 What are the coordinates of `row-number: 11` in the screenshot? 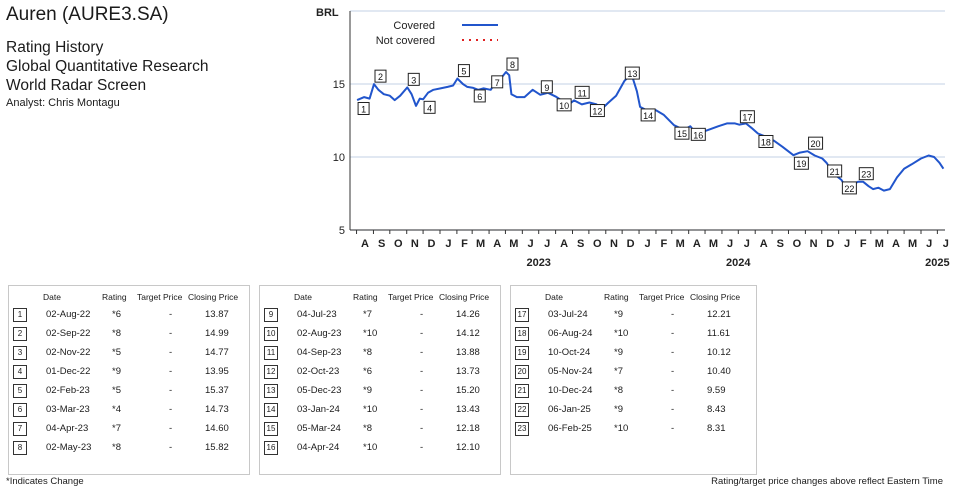 It's located at (271, 353).